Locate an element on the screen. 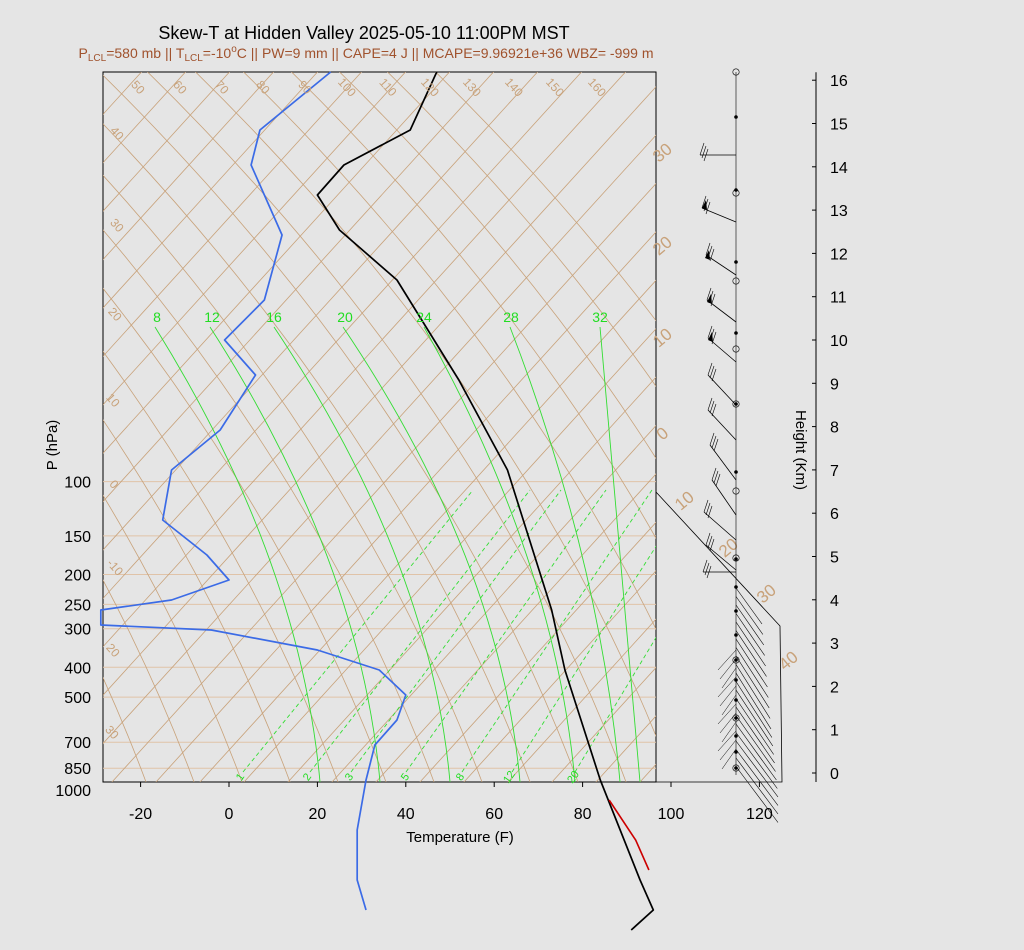 The height and width of the screenshot is (950, 1024). height-tick-label: 8 is located at coordinates (834, 428).